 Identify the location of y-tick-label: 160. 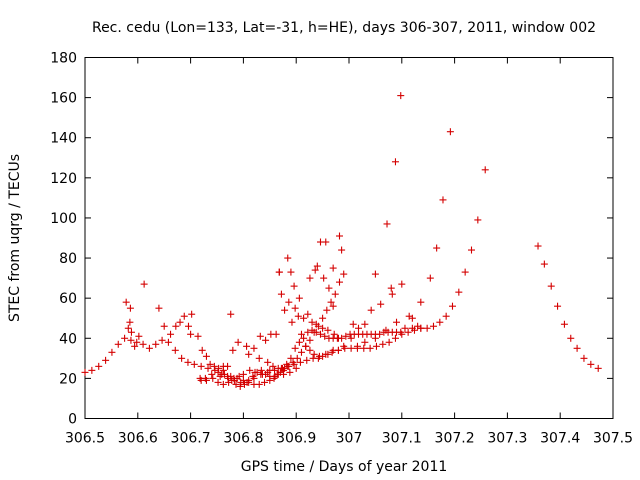
(63, 99).